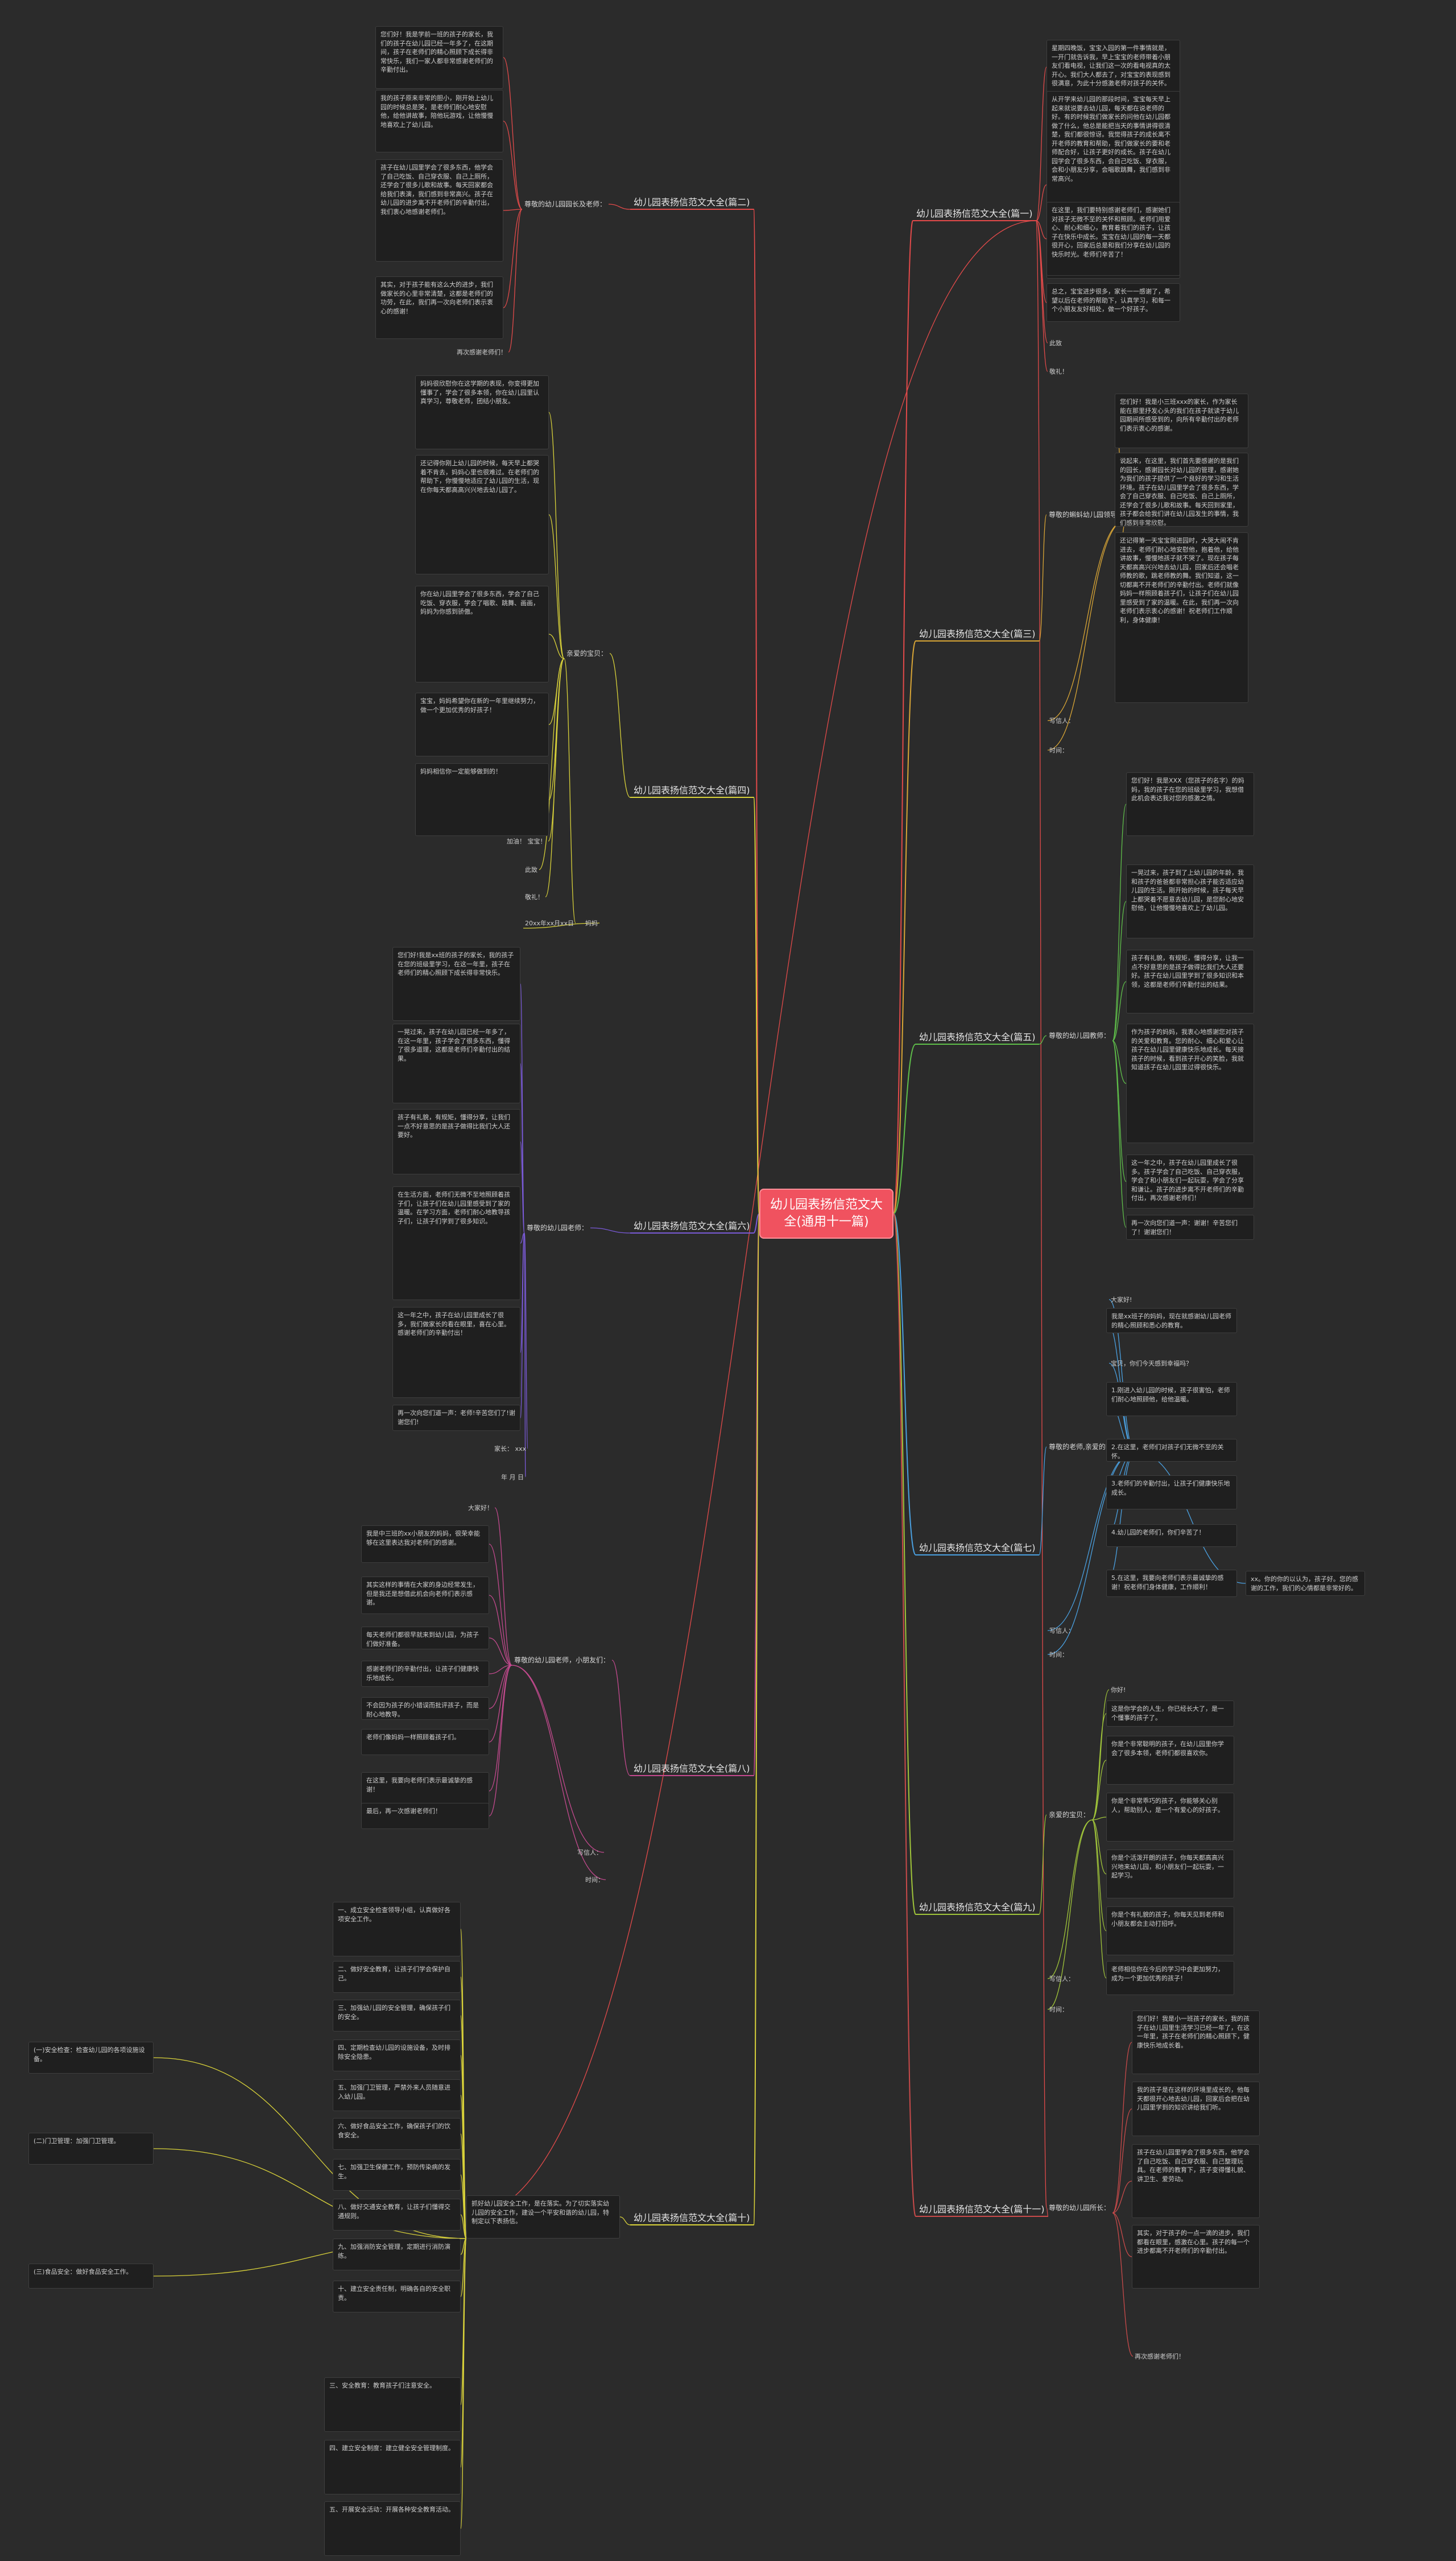  I want to click on b2-salutation: 尊敬的幼儿园园长及老师：, so click(565, 204).